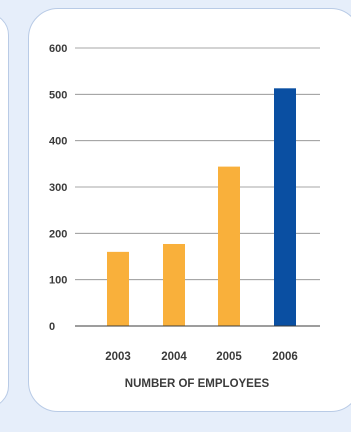 This screenshot has width=351, height=432. I want to click on x-category-label-2003: 2003, so click(118, 357).